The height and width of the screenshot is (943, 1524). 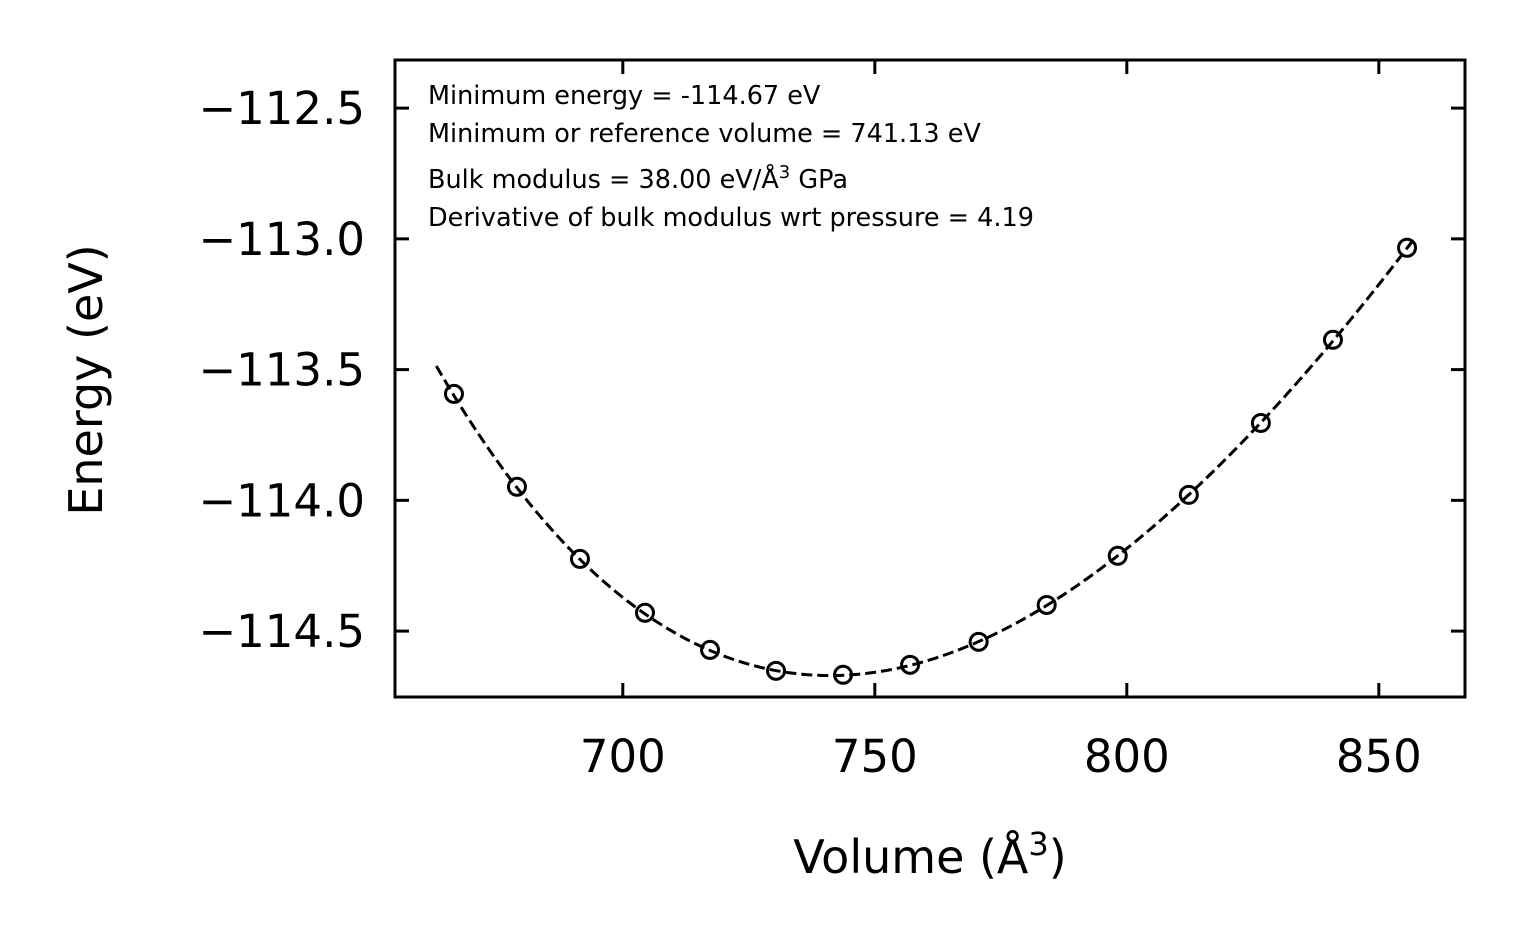 What do you see at coordinates (281, 500) in the screenshot?
I see `y-tick-label: −114.0` at bounding box center [281, 500].